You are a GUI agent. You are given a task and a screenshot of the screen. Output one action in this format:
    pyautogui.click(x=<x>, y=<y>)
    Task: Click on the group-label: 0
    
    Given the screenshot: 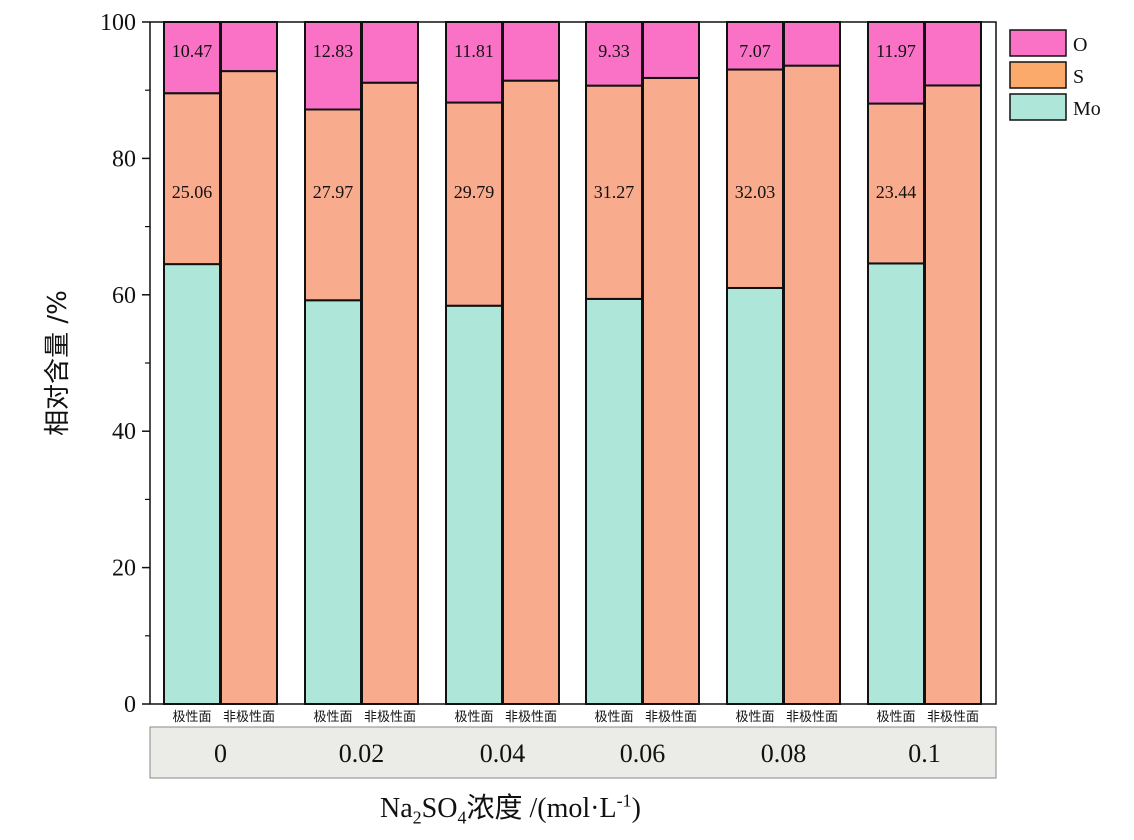 What is the action you would take?
    pyautogui.click(x=220, y=753)
    